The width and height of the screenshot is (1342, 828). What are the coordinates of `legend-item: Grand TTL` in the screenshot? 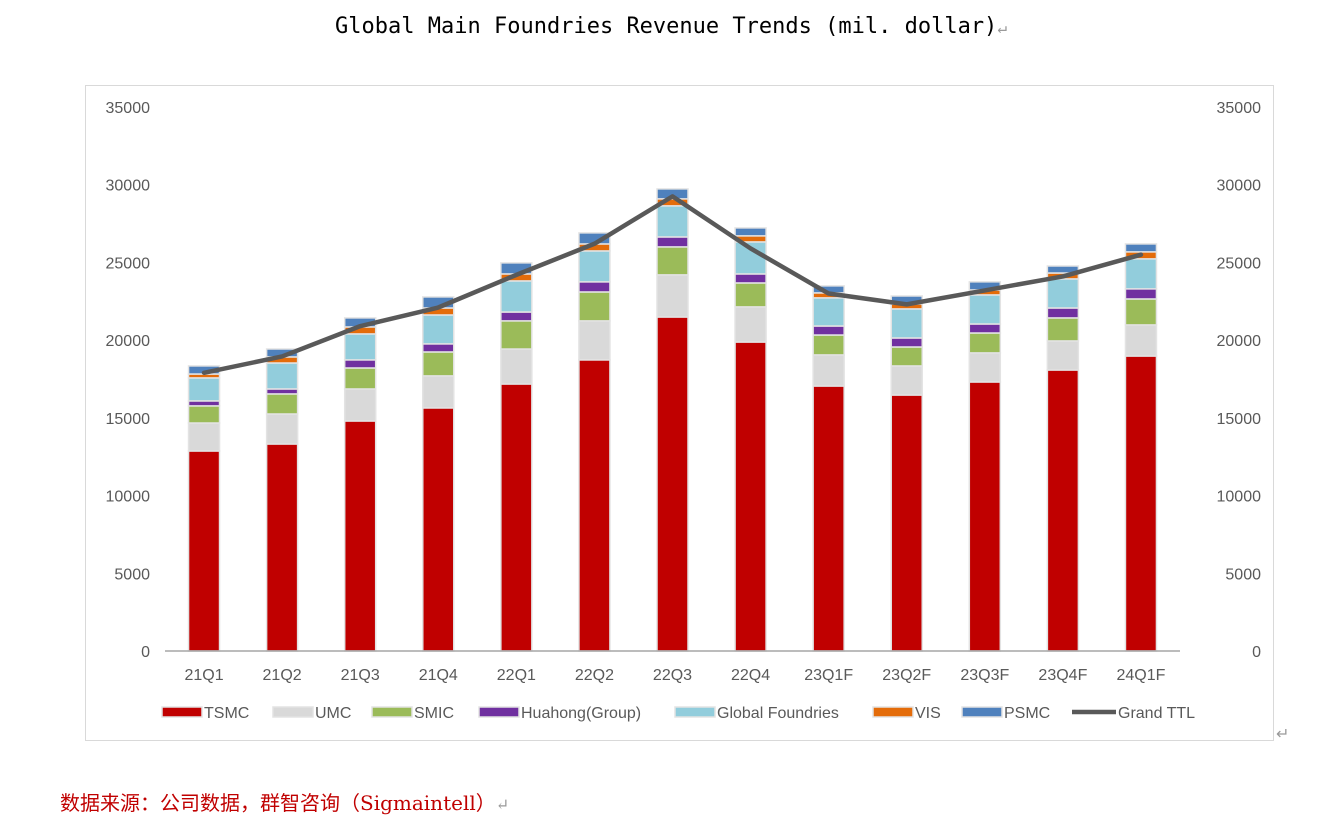 It's located at (1133, 713).